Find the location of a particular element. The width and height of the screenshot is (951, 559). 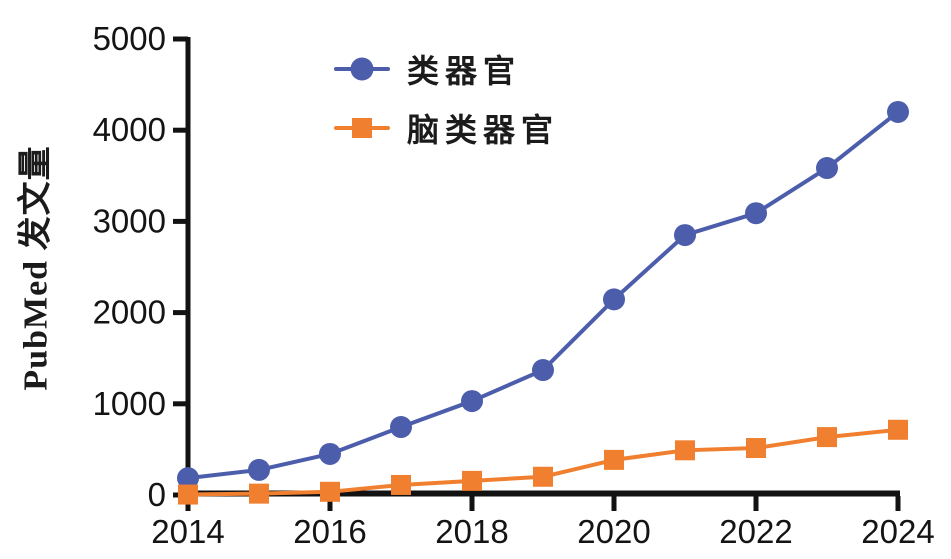

legend-label-organoid: 类器官 is located at coordinates (464, 71).